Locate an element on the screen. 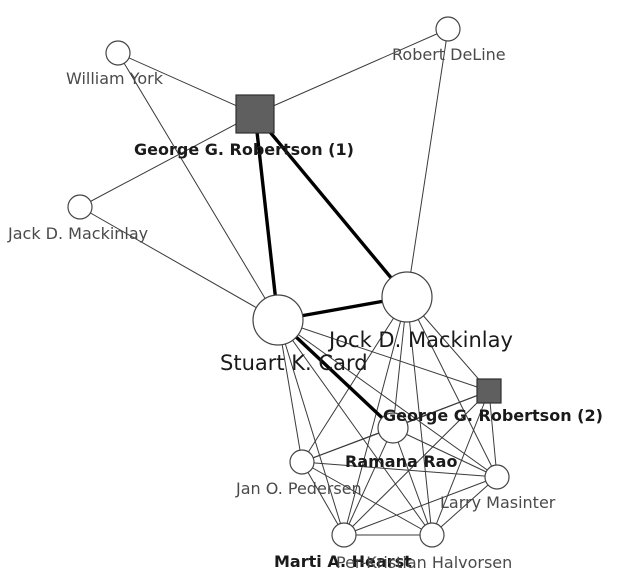  edge-grr2-halvorsen is located at coordinates (460, 463).